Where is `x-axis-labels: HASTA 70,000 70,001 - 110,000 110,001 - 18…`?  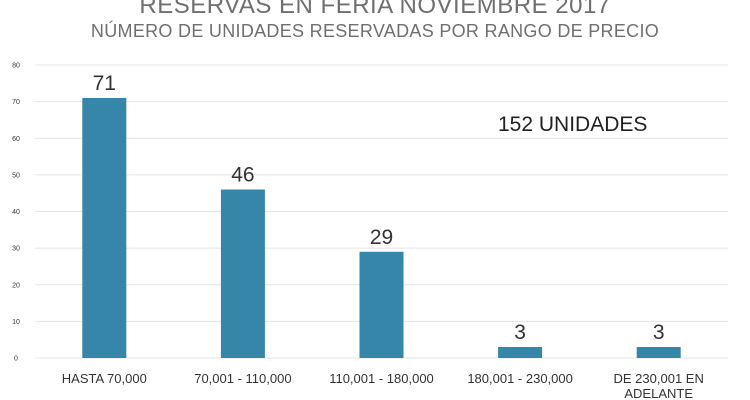 x-axis-labels: HASTA 70,000 70,001 - 110,000 110,001 - 18… is located at coordinates (383, 385).